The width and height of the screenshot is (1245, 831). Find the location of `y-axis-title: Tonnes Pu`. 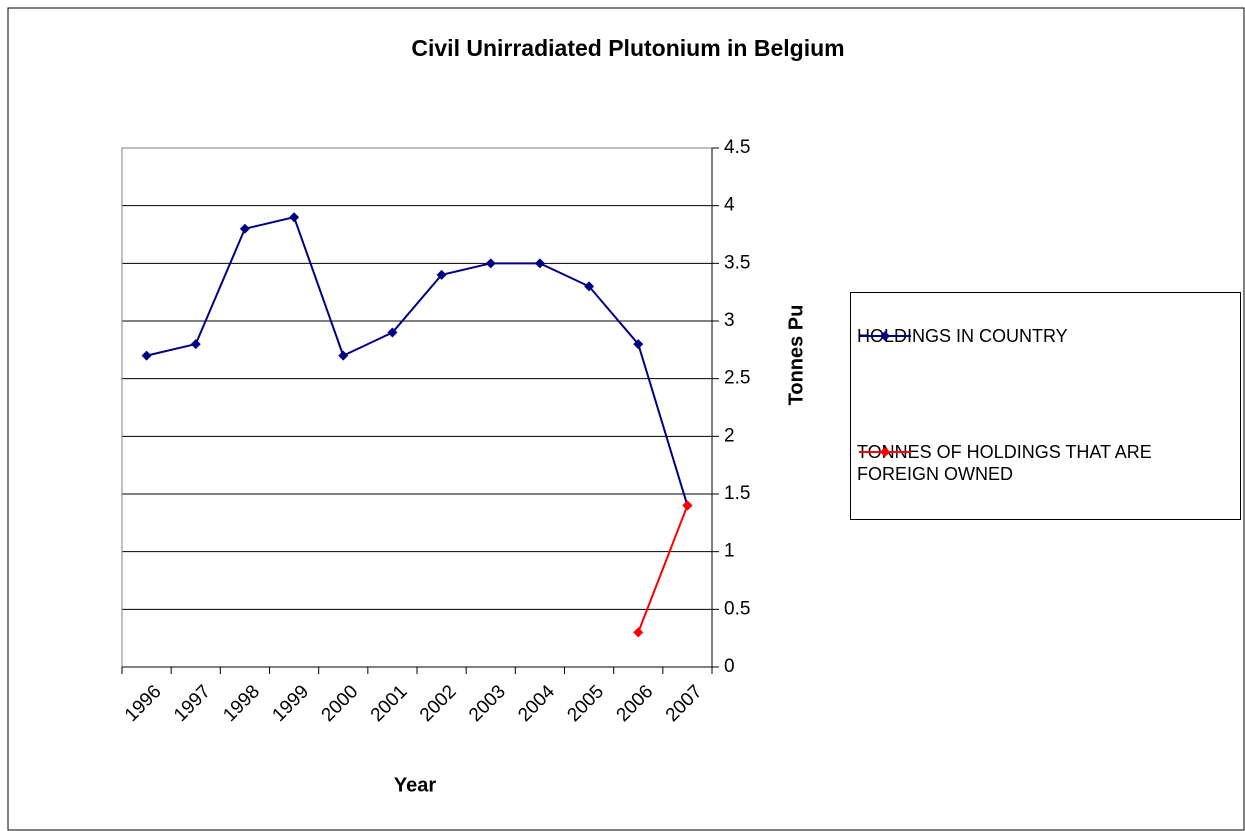

y-axis-title: Tonnes Pu is located at coordinates (796, 355).